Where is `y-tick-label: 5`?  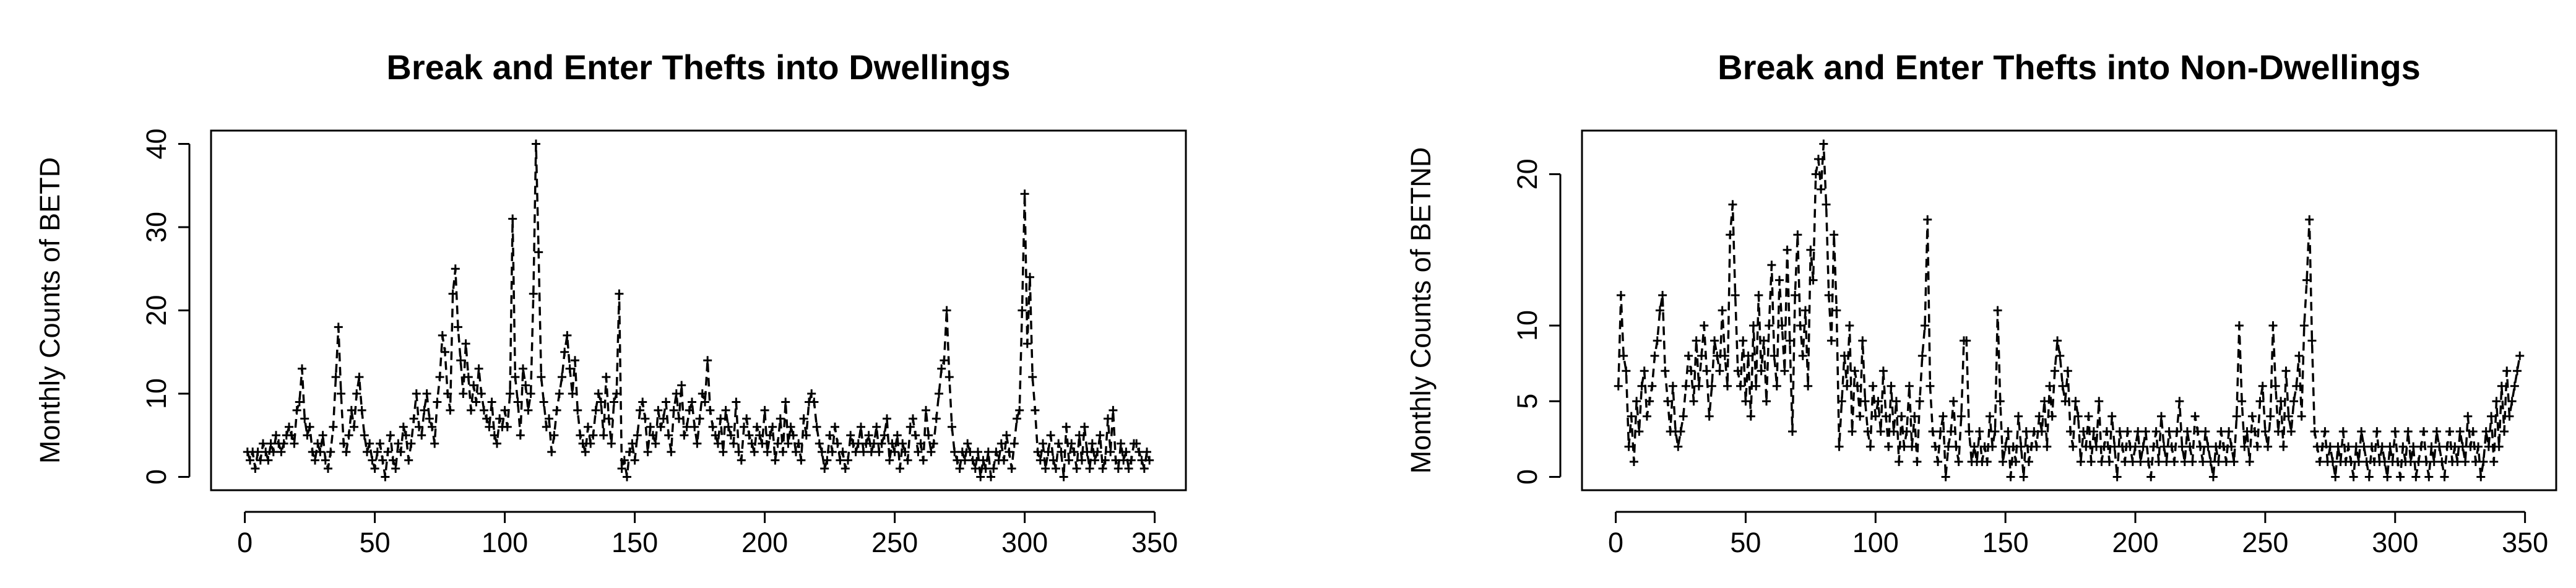
y-tick-label: 5 is located at coordinates (1527, 401).